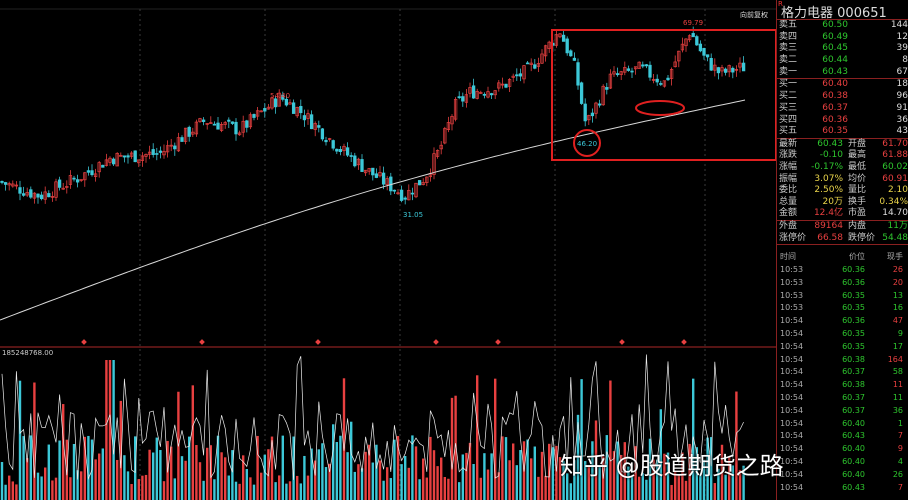 This screenshot has height=500, width=908. Describe the element at coordinates (842, 38) in the screenshot. I see `order-book-row: 卖四 60.49 12` at that location.